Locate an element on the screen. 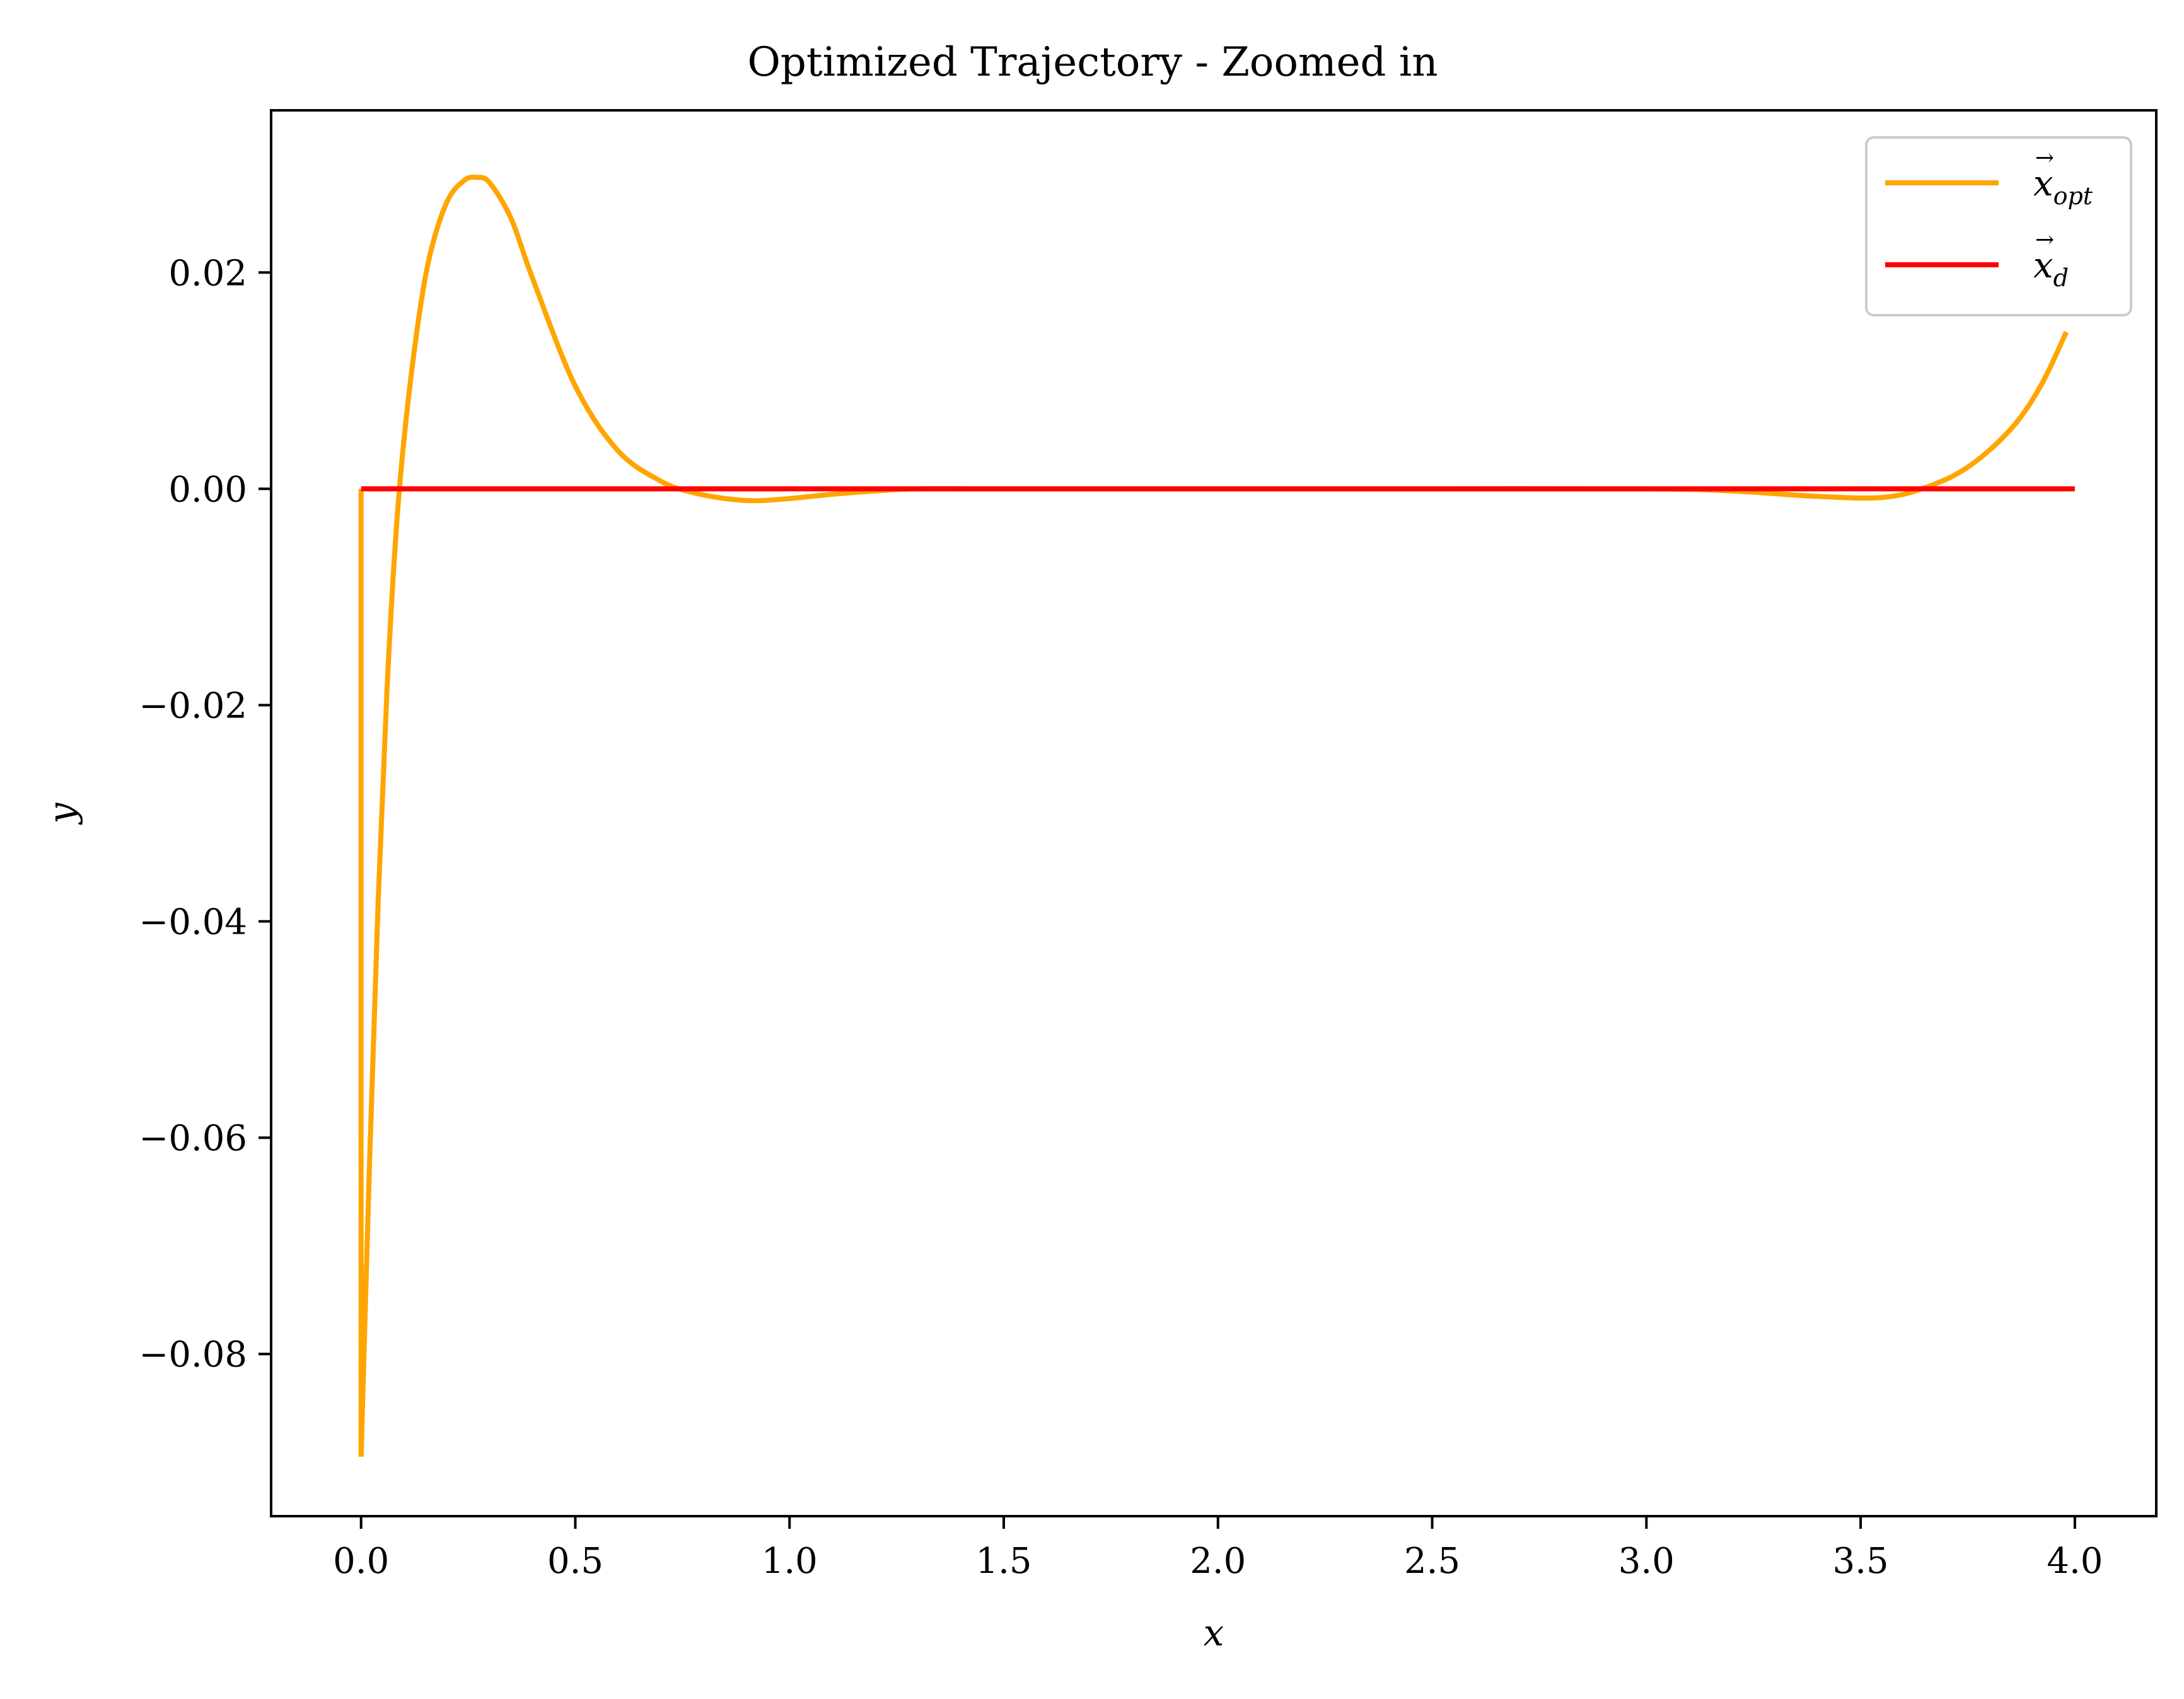 This screenshot has width=2184, height=1699. legend: xopt → xd → is located at coordinates (1998, 226).